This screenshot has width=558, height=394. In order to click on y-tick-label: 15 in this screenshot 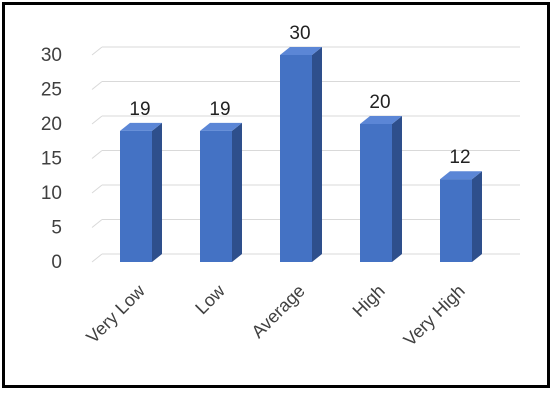, I will do `click(51, 159)`.